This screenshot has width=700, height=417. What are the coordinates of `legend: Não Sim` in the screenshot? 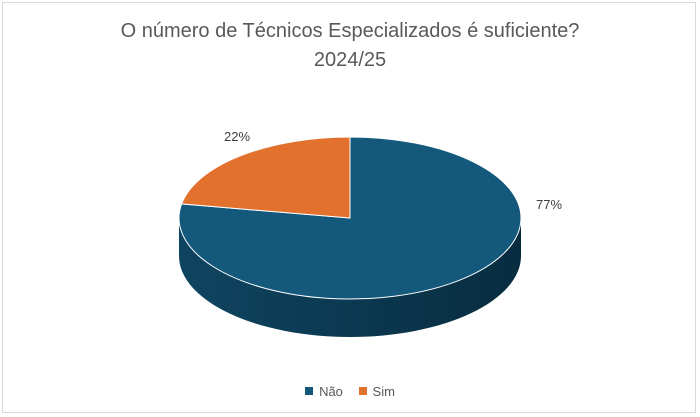 It's located at (350, 391).